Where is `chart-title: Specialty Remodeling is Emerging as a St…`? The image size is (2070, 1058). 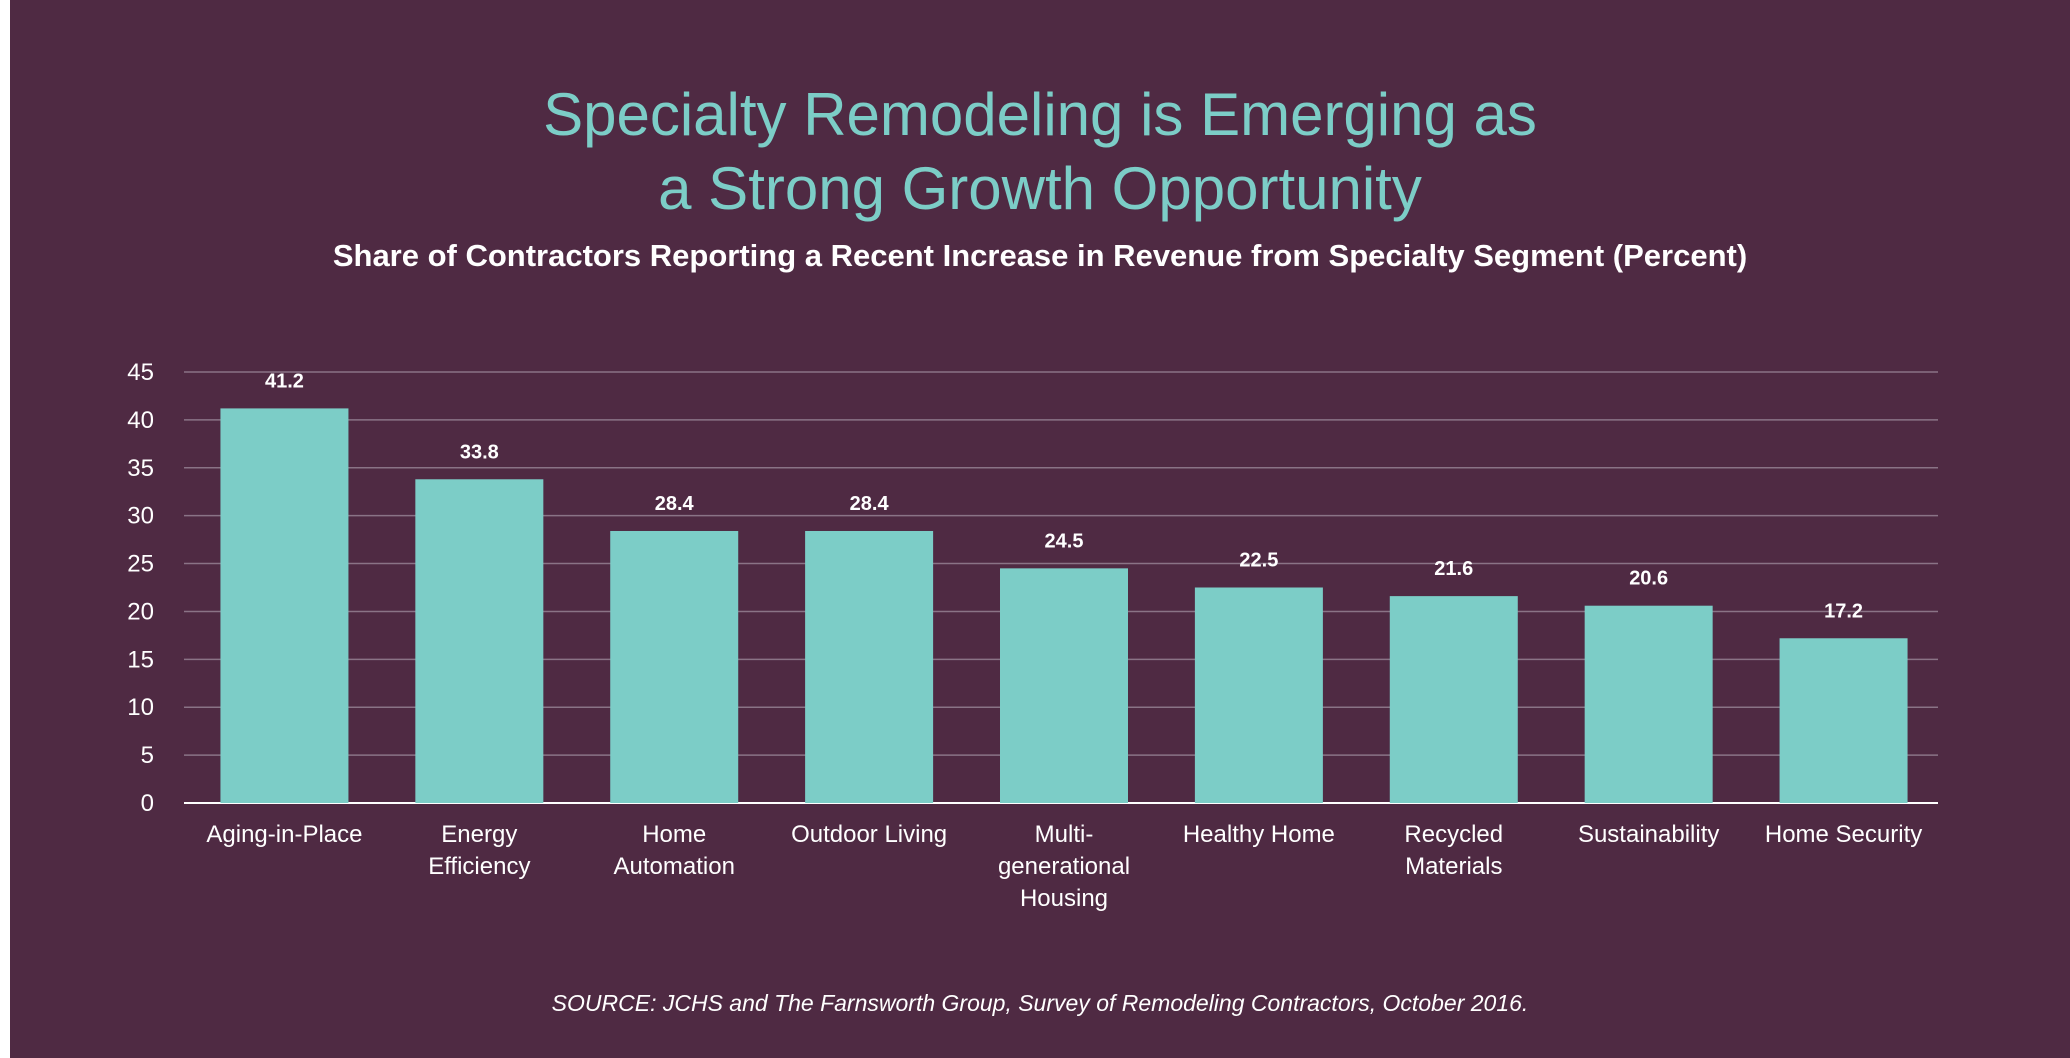 chart-title: Specialty Remodeling is Emerging as a St… is located at coordinates (1040, 152).